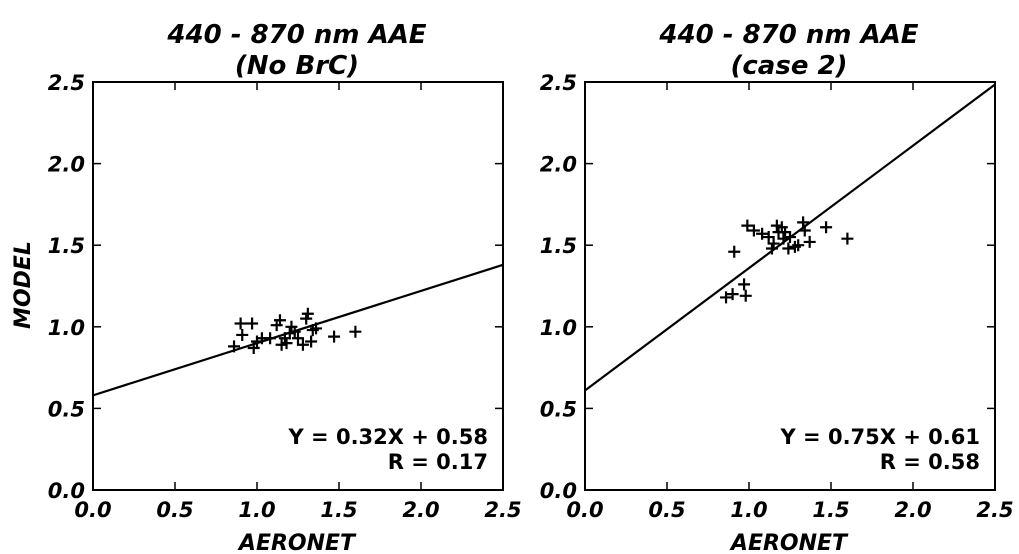 Image resolution: width=1019 pixels, height=554 pixels. I want to click on y-axis-label: MODEL, so click(23, 285).